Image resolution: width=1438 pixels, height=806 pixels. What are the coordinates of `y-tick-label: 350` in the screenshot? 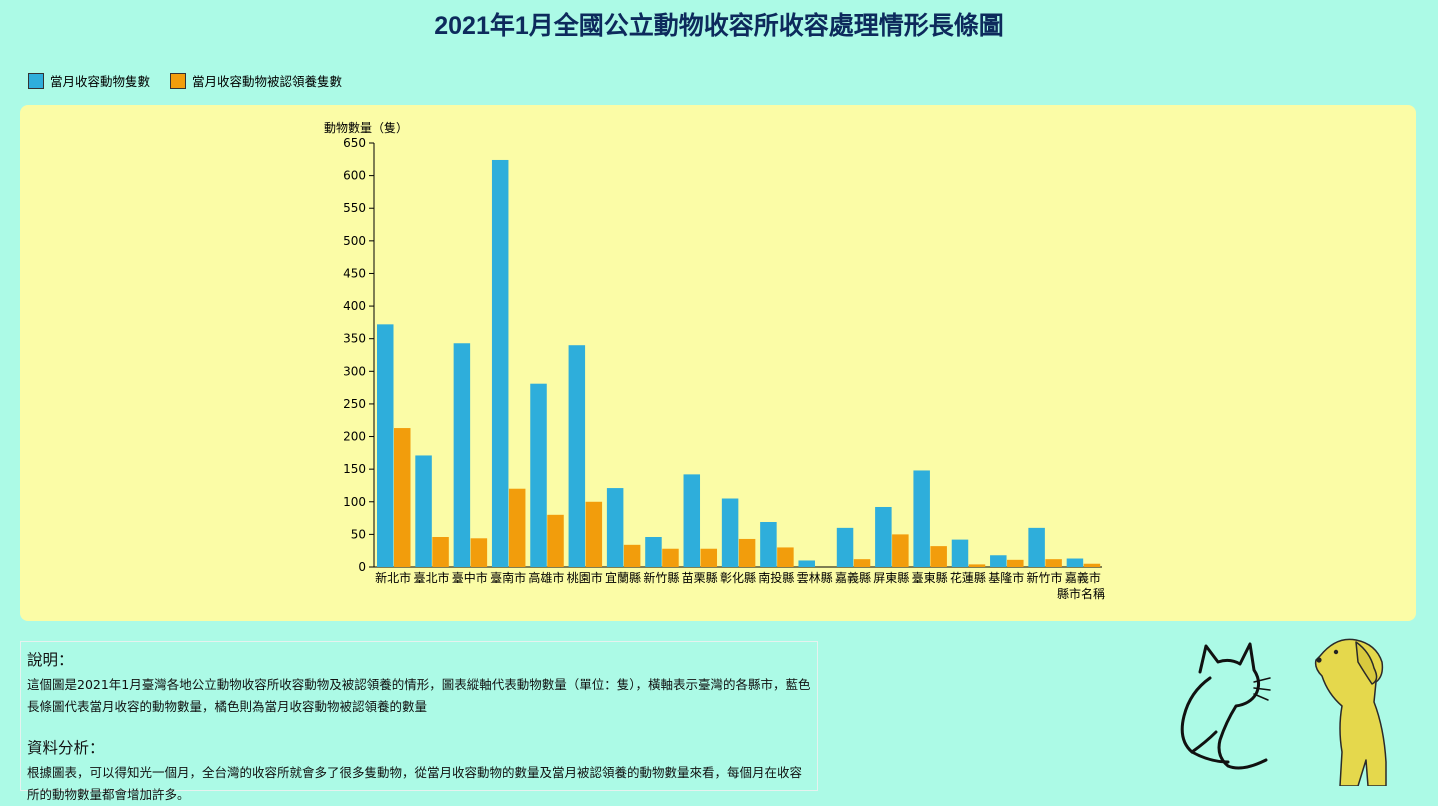 It's located at (354, 339).